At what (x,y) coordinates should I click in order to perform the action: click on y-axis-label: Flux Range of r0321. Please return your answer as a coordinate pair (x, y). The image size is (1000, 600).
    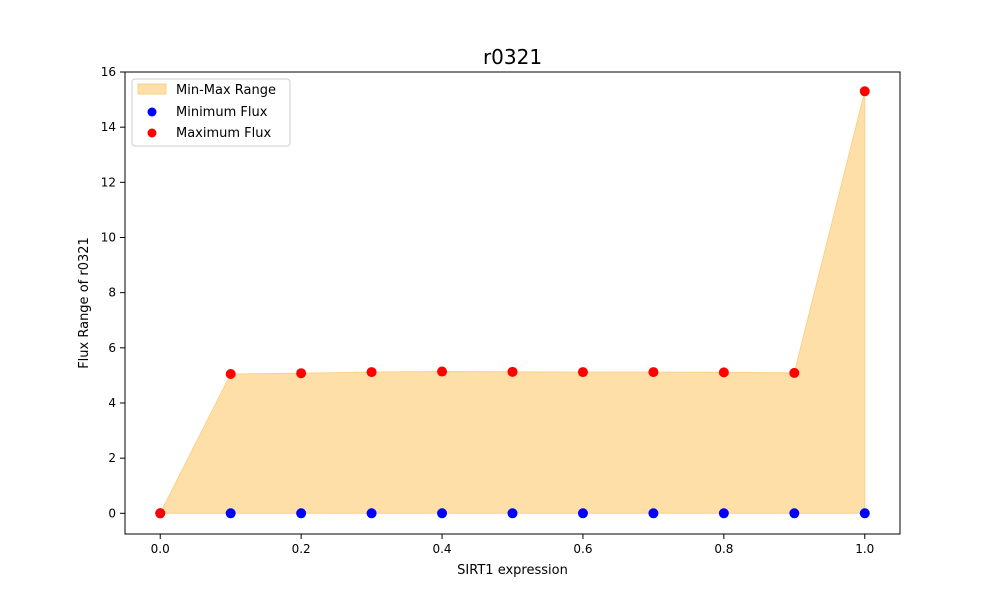
    Looking at the image, I should click on (84, 303).